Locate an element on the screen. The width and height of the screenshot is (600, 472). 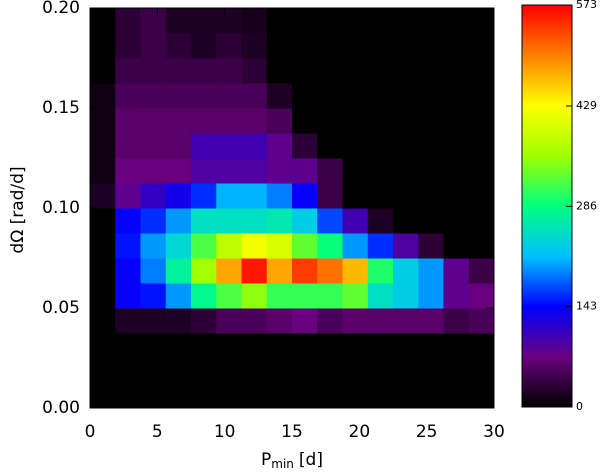
y-axis-label: dΩ [rad/d] is located at coordinates (18, 209).